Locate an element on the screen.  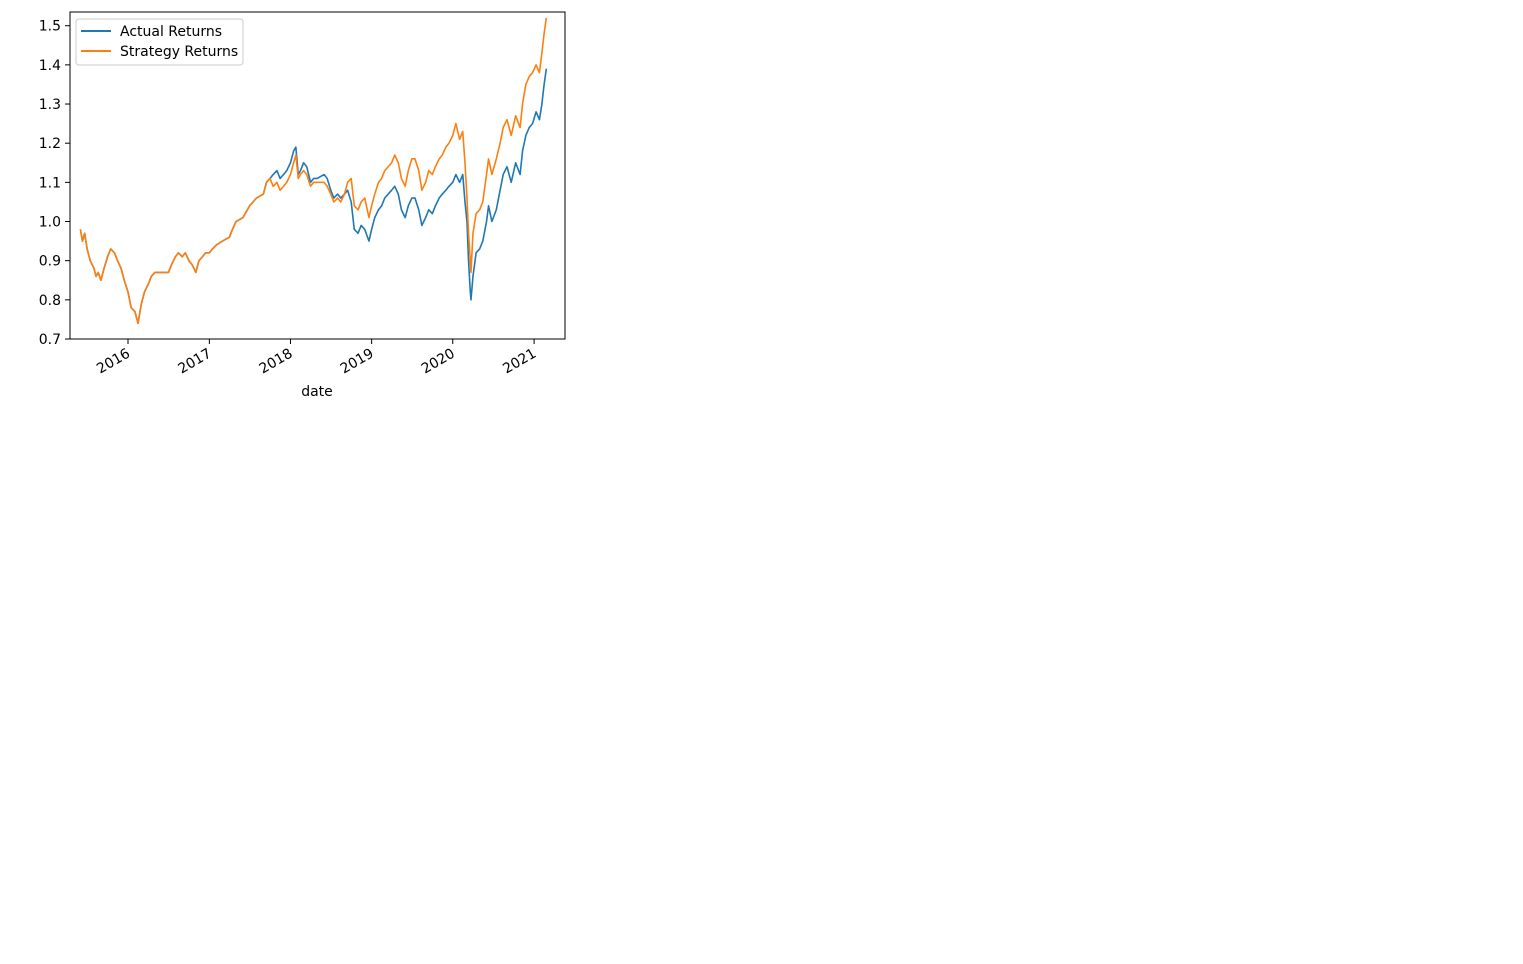
y-tick-label: 1.2 is located at coordinates (50, 144).